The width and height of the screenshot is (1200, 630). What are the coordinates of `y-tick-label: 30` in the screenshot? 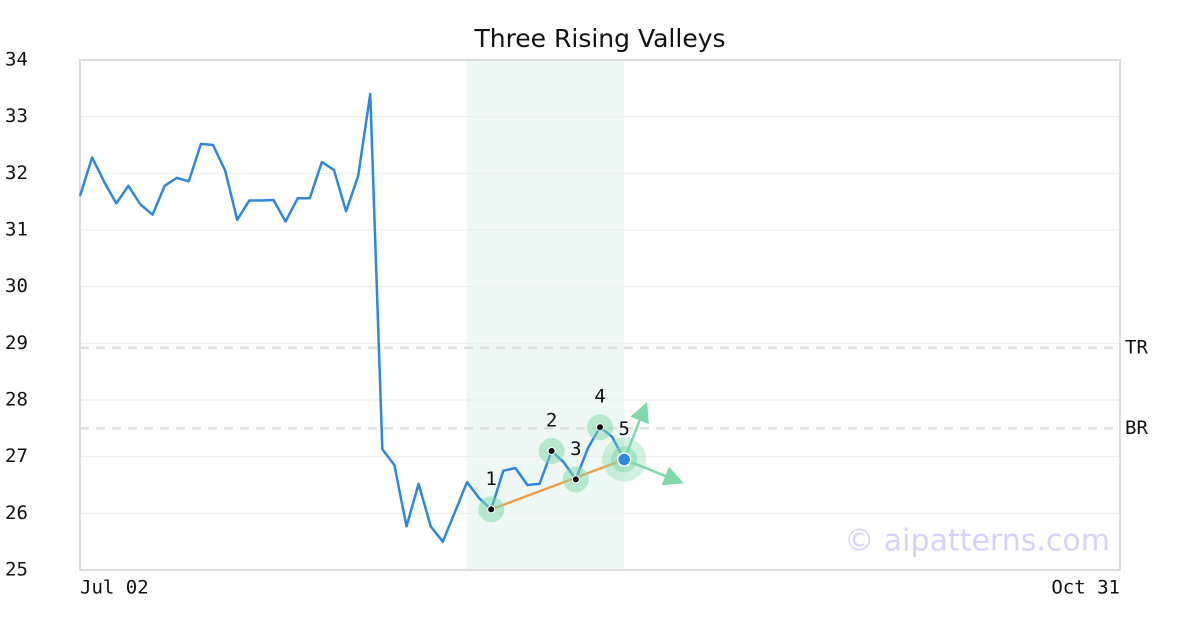 It's located at (16, 286).